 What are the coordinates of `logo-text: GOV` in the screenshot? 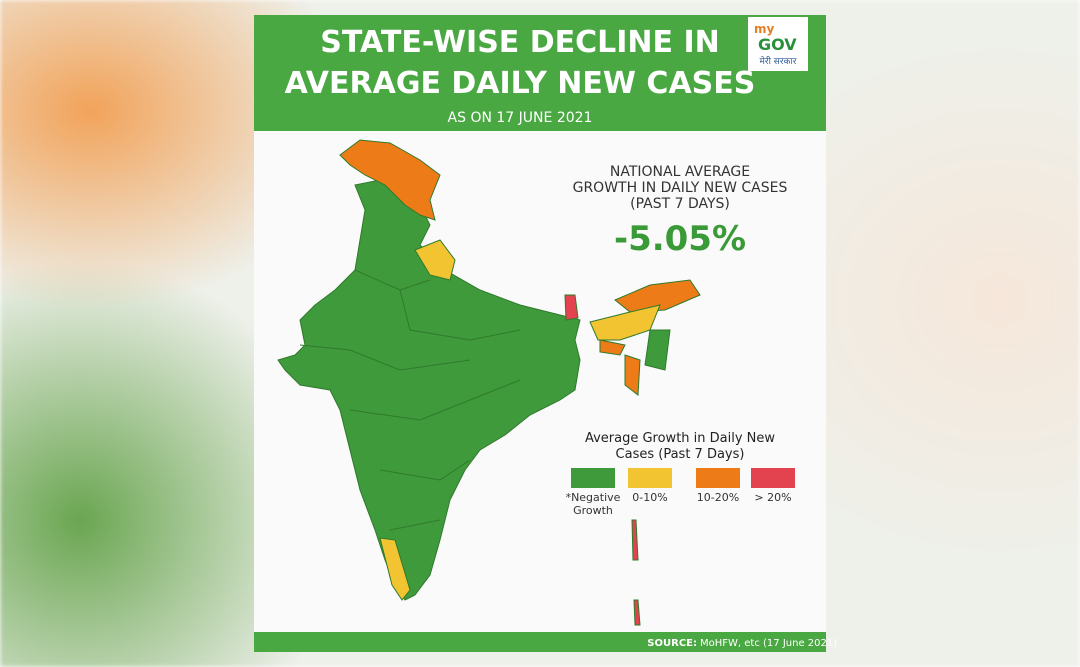 It's located at (777, 44).